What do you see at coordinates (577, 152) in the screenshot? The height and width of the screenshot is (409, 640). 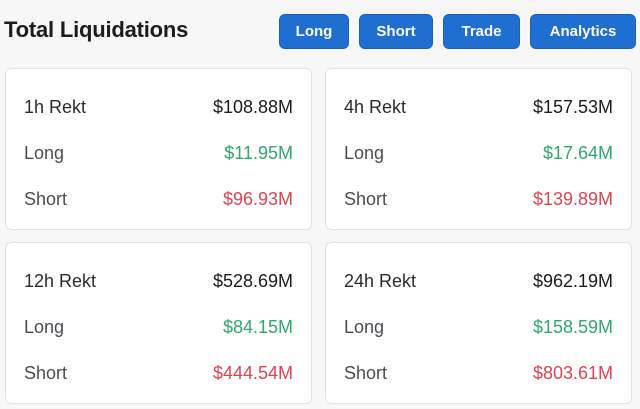 I see `long-value: $17.64M` at bounding box center [577, 152].